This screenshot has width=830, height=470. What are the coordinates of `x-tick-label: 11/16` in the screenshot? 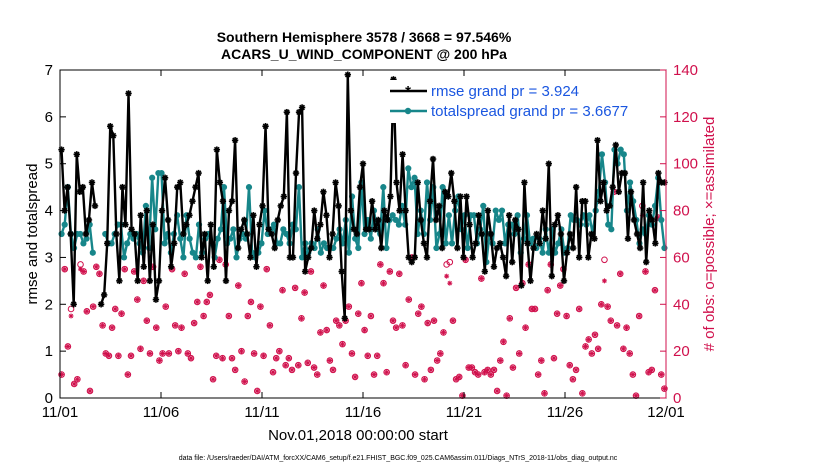 It's located at (363, 412).